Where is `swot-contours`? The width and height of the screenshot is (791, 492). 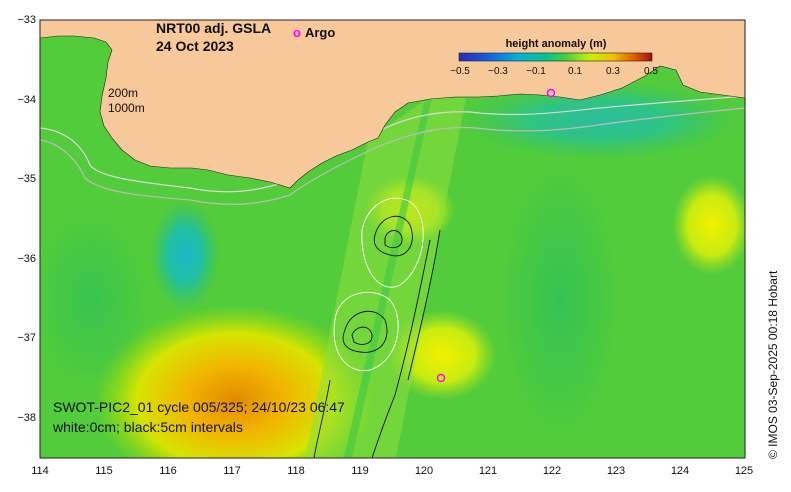
swot-contours is located at coordinates (377, 336).